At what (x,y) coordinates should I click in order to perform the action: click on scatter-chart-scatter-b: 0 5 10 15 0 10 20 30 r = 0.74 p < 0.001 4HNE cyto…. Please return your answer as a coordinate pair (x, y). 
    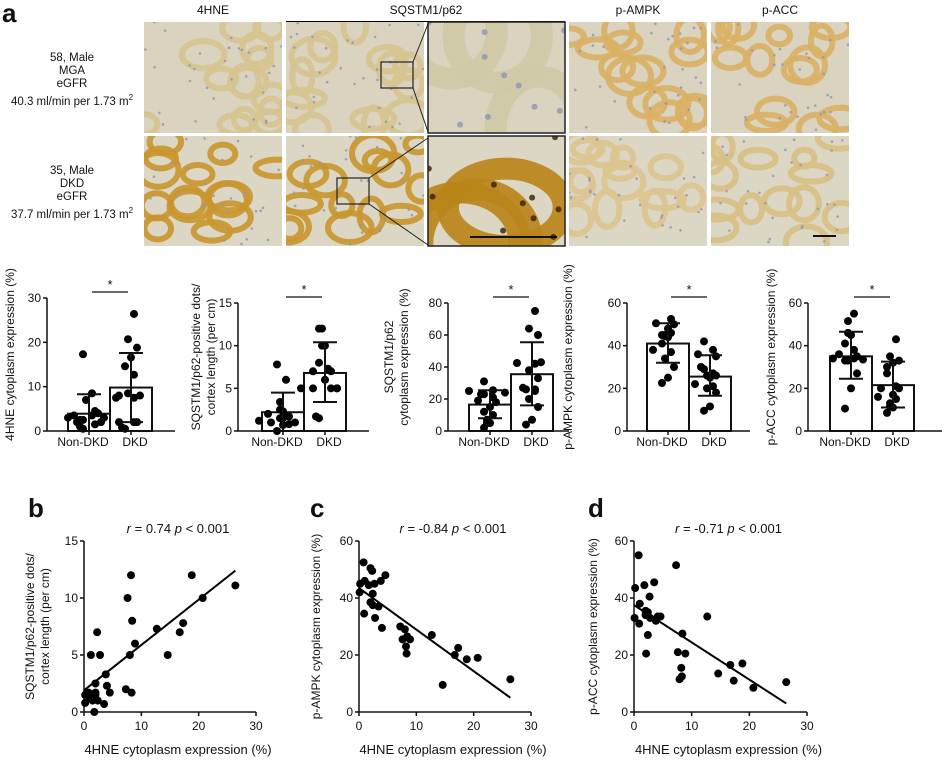
    Looking at the image, I should click on (147, 639).